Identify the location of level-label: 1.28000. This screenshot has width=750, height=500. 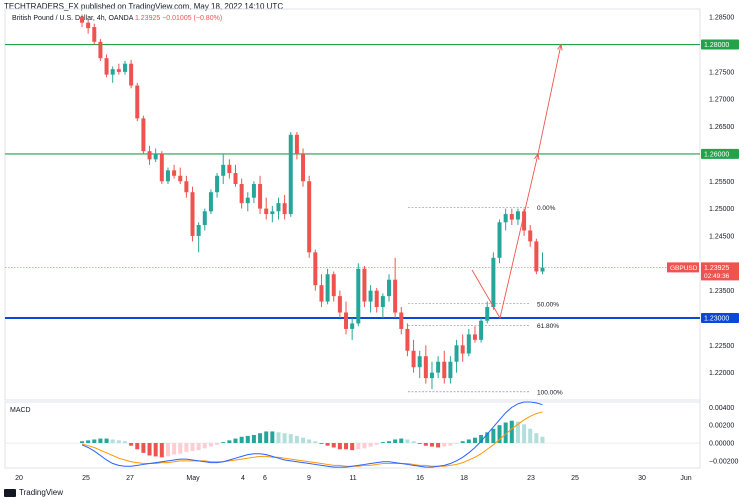
(716, 45).